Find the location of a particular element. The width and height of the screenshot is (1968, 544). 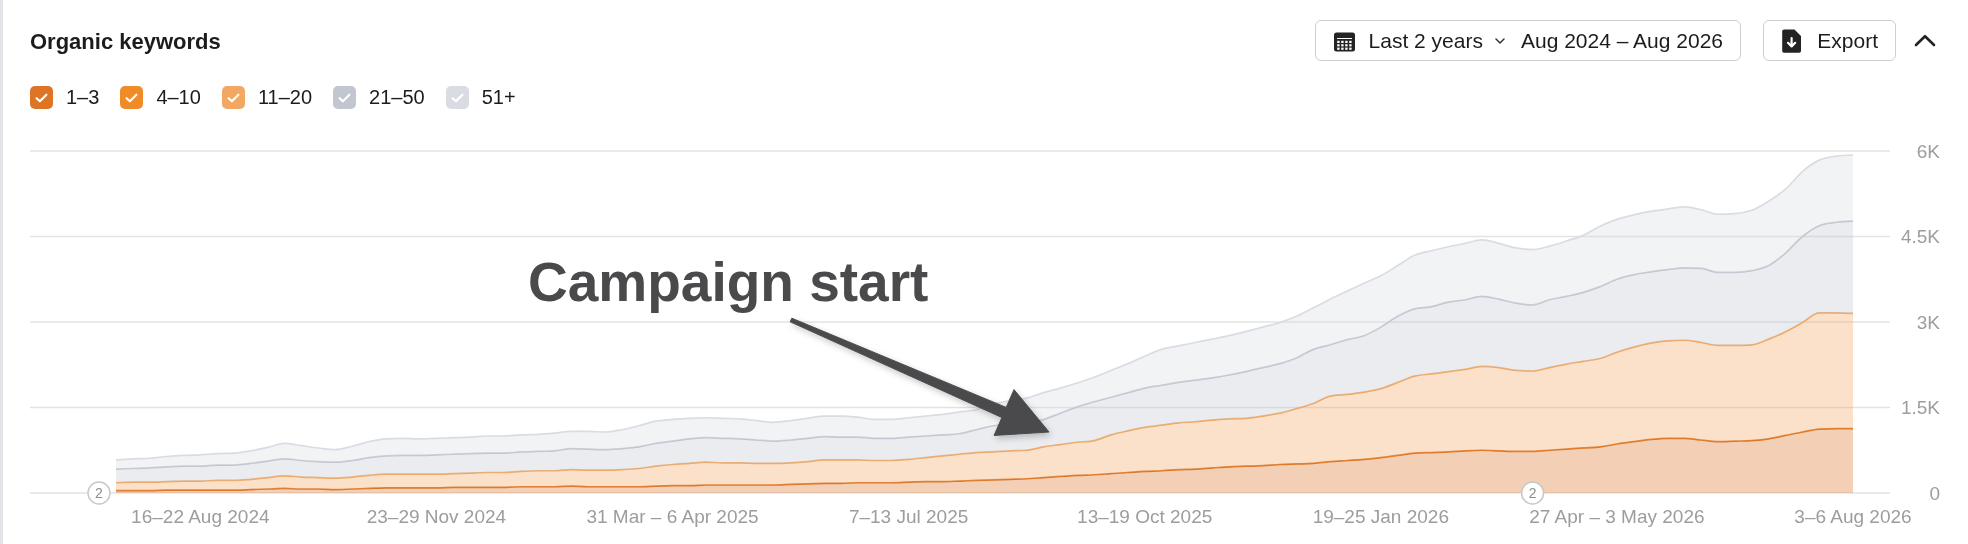

legend-label: 51+ is located at coordinates (498, 97).